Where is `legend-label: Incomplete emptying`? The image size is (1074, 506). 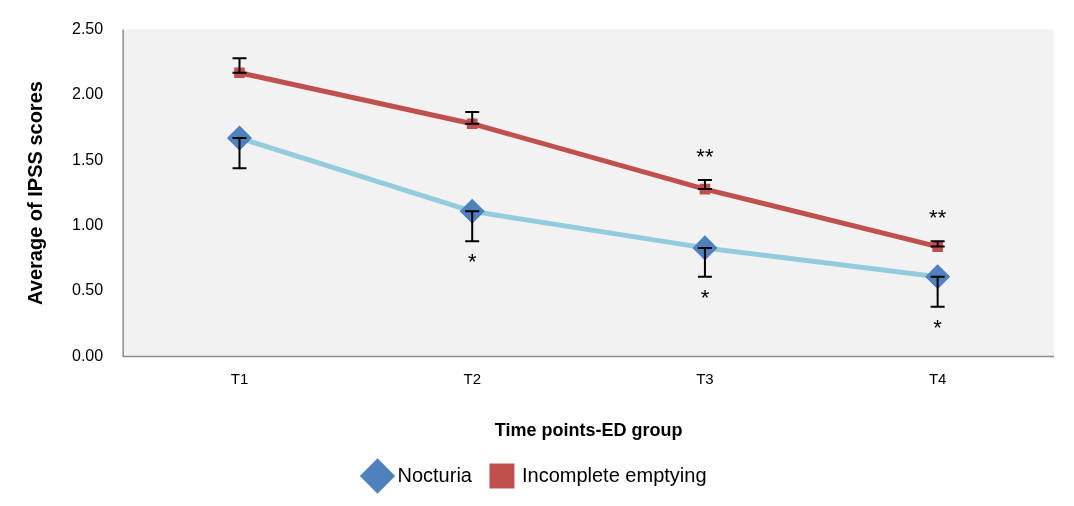 legend-label: Incomplete emptying is located at coordinates (614, 474).